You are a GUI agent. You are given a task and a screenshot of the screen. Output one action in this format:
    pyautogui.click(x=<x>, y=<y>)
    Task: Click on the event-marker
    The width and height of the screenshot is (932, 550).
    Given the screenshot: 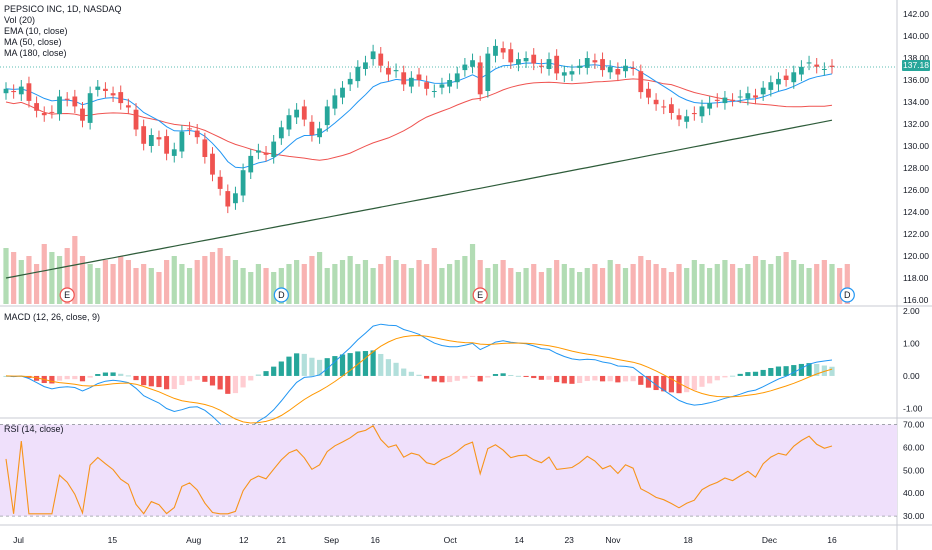 What is the action you would take?
    pyautogui.click(x=480, y=295)
    